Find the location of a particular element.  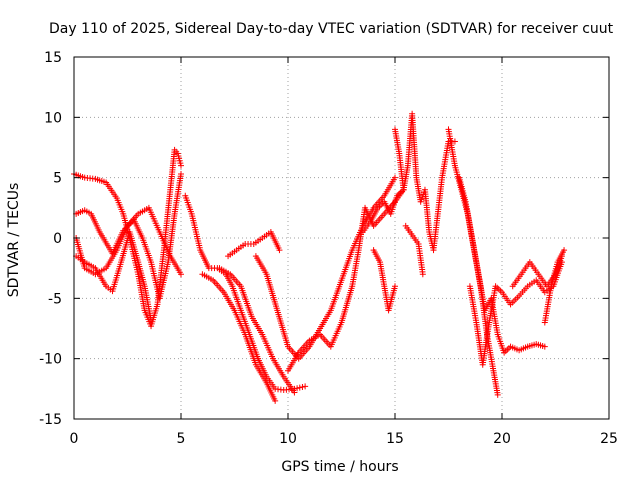

y-tick-label: 5 is located at coordinates (57, 179).